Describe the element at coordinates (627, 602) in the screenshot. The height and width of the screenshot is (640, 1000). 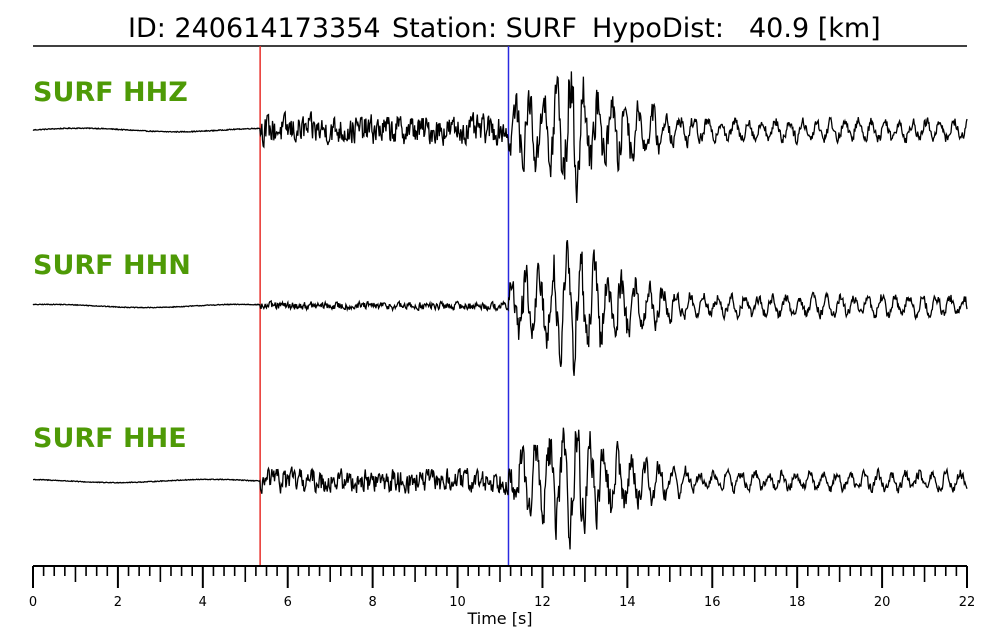
I see `x-tick-label: 14` at that location.